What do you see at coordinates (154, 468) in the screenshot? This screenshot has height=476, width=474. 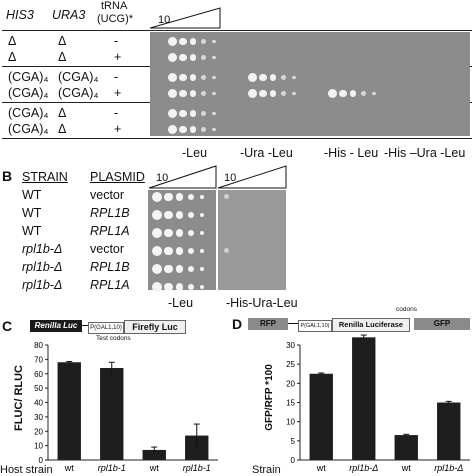 I see `x-tick-label: wt` at bounding box center [154, 468].